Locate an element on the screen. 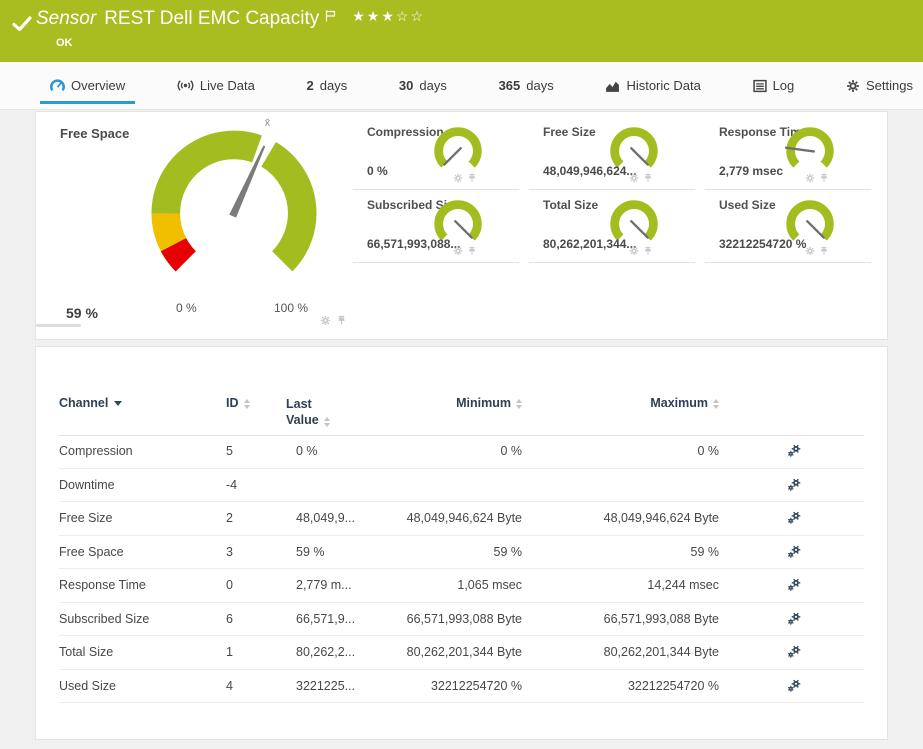  channel-id: 5 is located at coordinates (229, 451).